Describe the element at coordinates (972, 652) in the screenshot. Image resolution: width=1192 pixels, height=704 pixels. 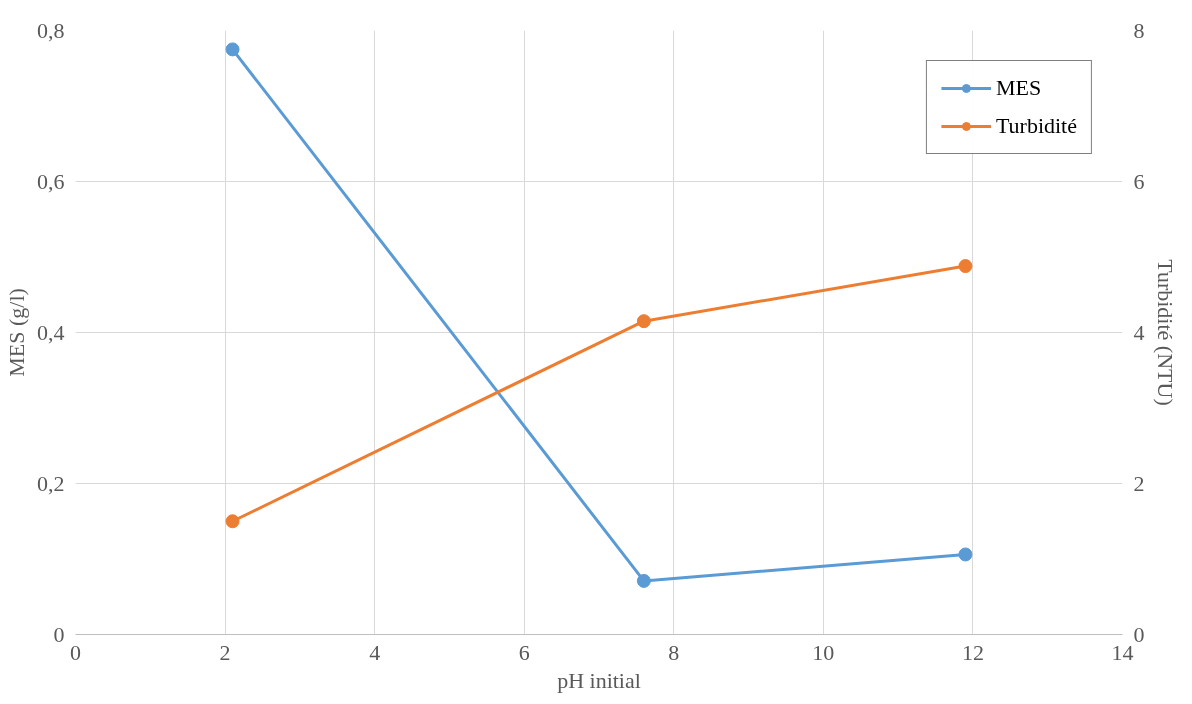
I see `x-tick-label: 12` at that location.